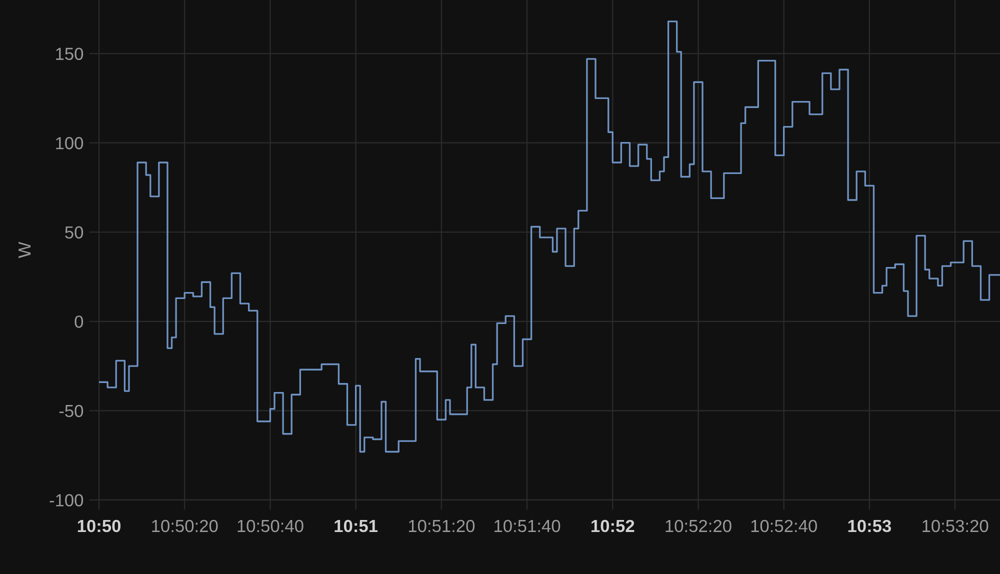 Image resolution: width=1000 pixels, height=574 pixels. I want to click on x-tick-label: 10:52:20, so click(699, 526).